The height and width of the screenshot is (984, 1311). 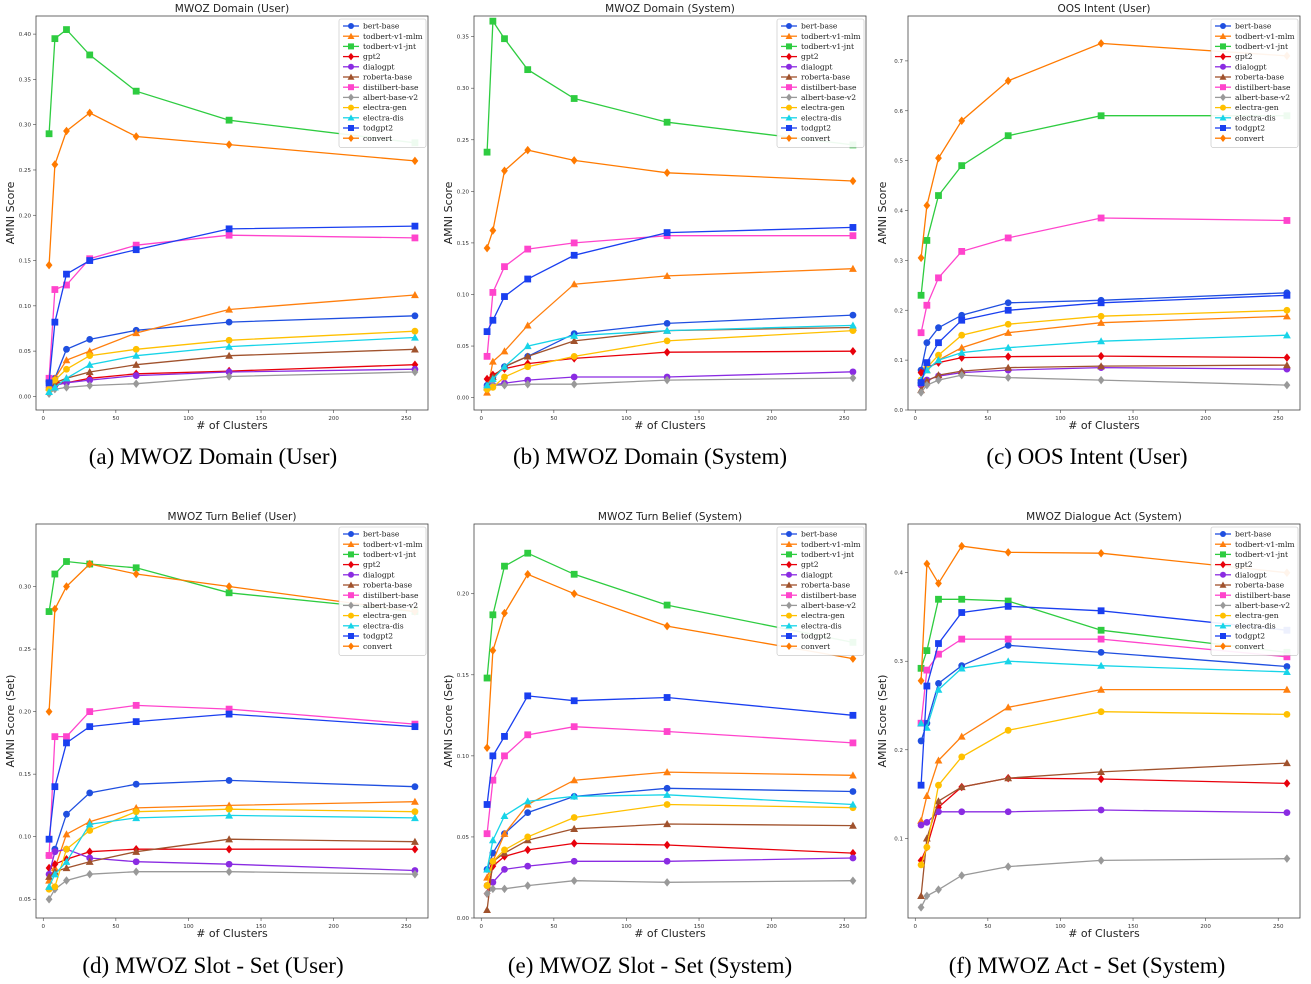 What do you see at coordinates (25, 80) in the screenshot?
I see `y-tick-label: 0.35` at bounding box center [25, 80].